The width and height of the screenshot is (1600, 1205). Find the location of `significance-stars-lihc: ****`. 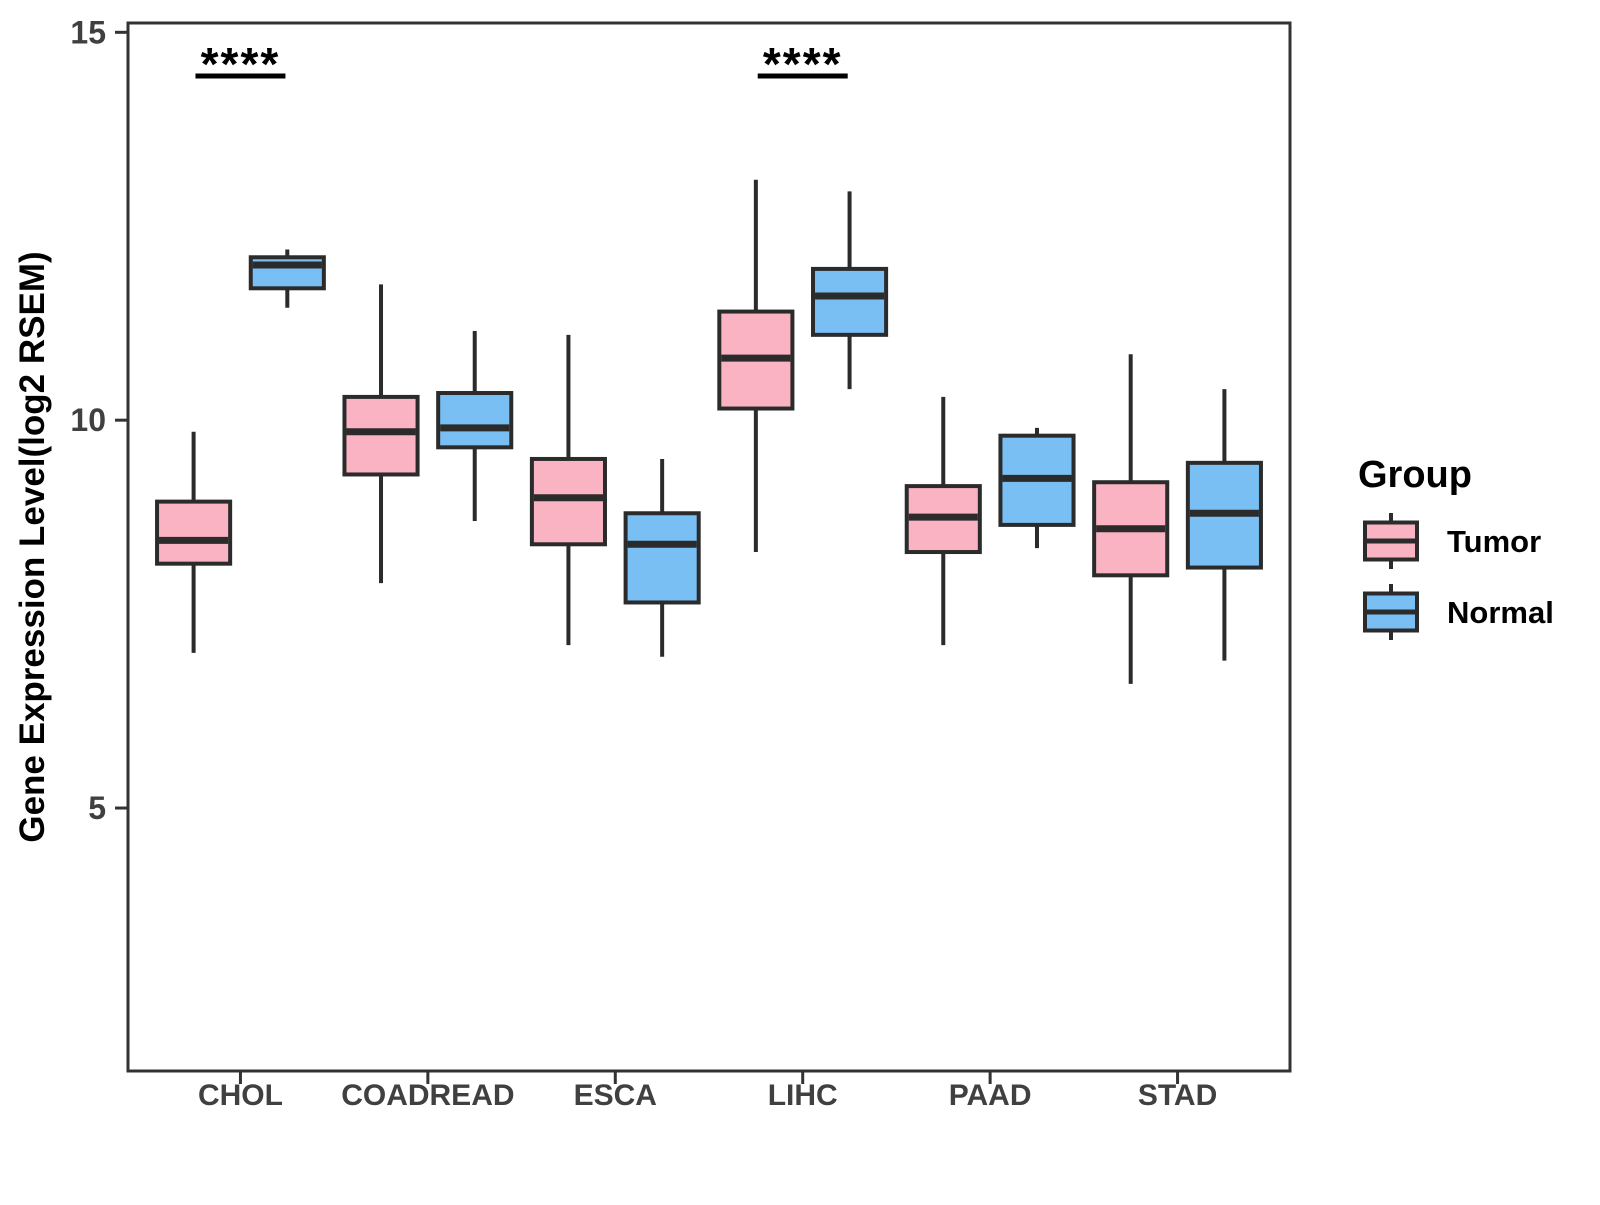

significance-stars-lihc: **** is located at coordinates (803, 64).